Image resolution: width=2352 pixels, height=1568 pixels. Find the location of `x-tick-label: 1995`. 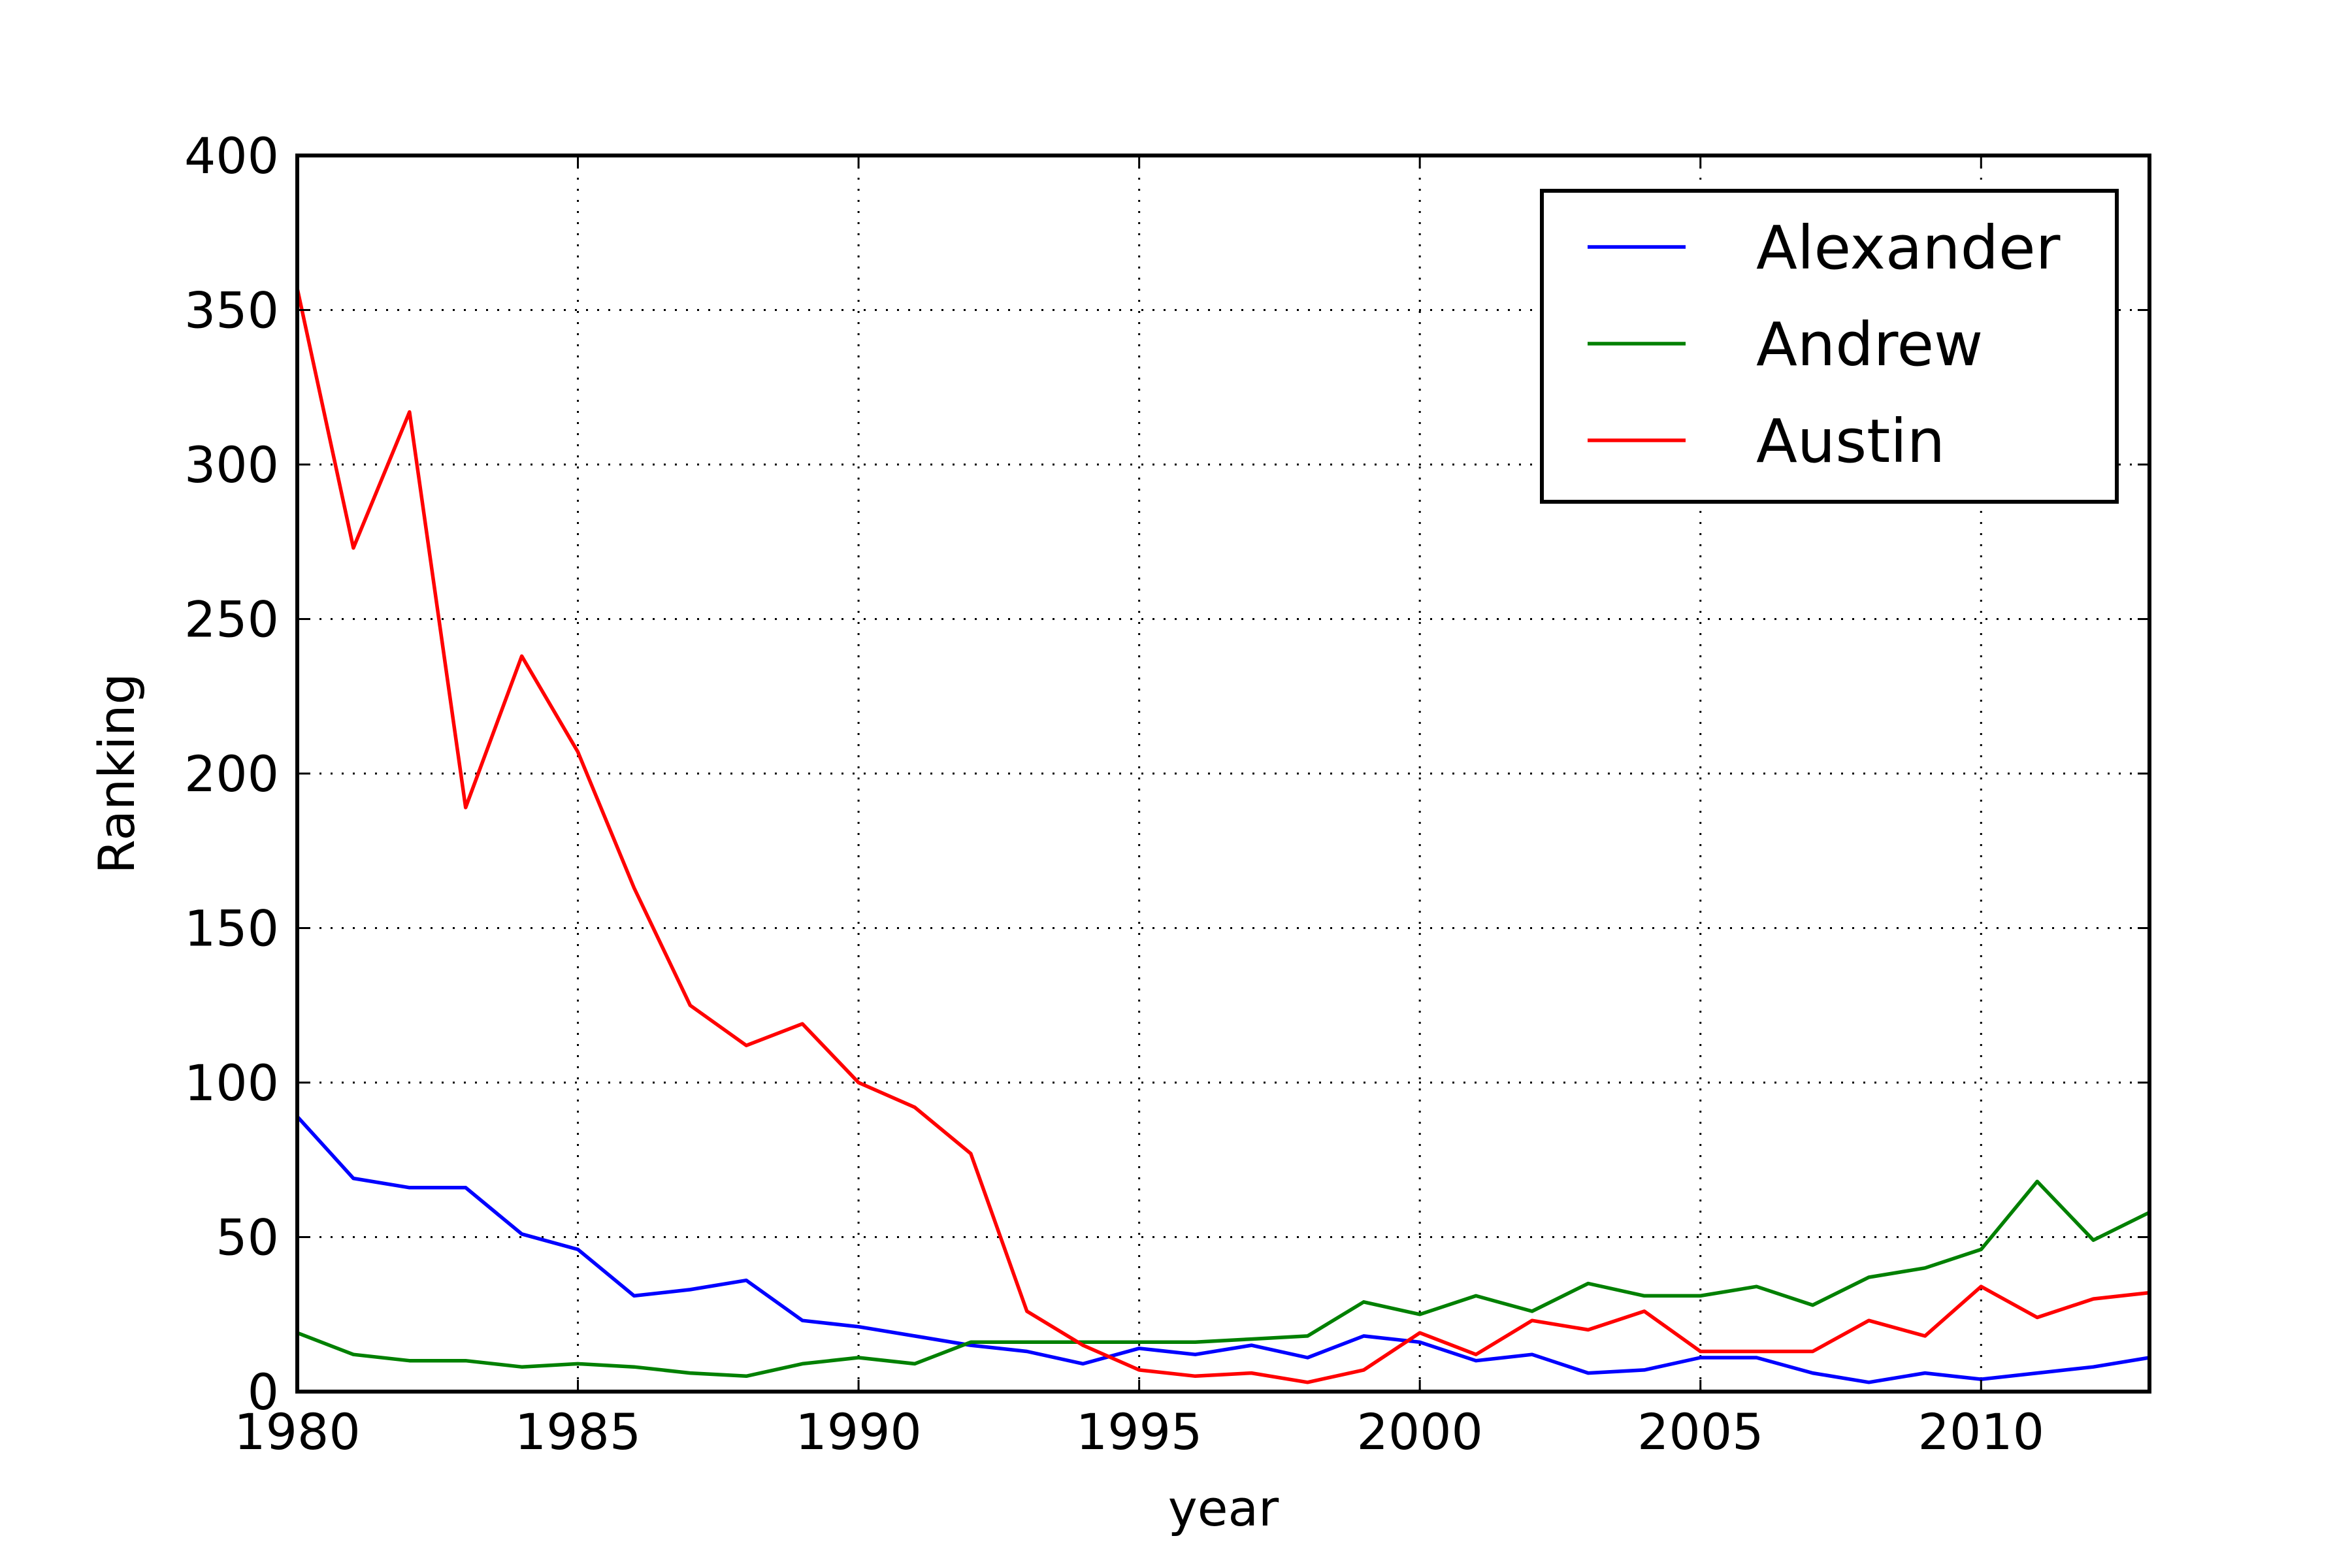

x-tick-label: 1995 is located at coordinates (1139, 1432).